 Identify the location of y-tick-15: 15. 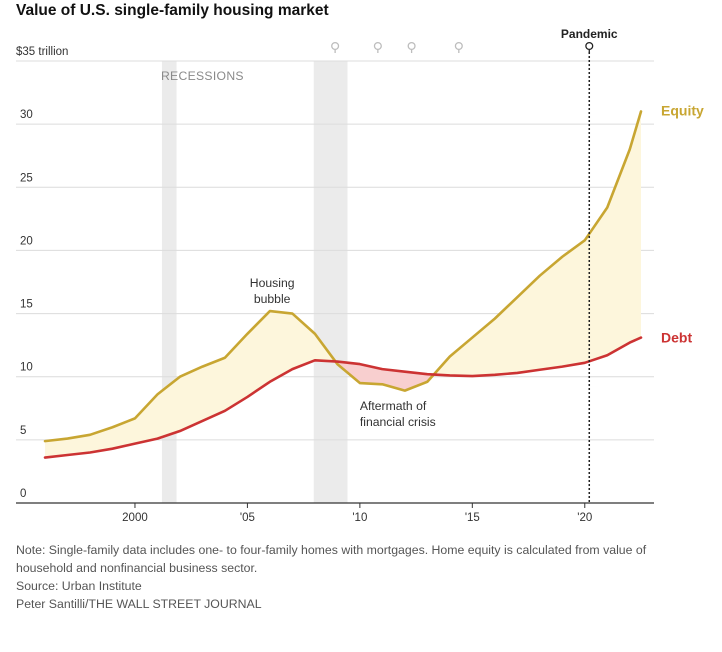
(26, 305).